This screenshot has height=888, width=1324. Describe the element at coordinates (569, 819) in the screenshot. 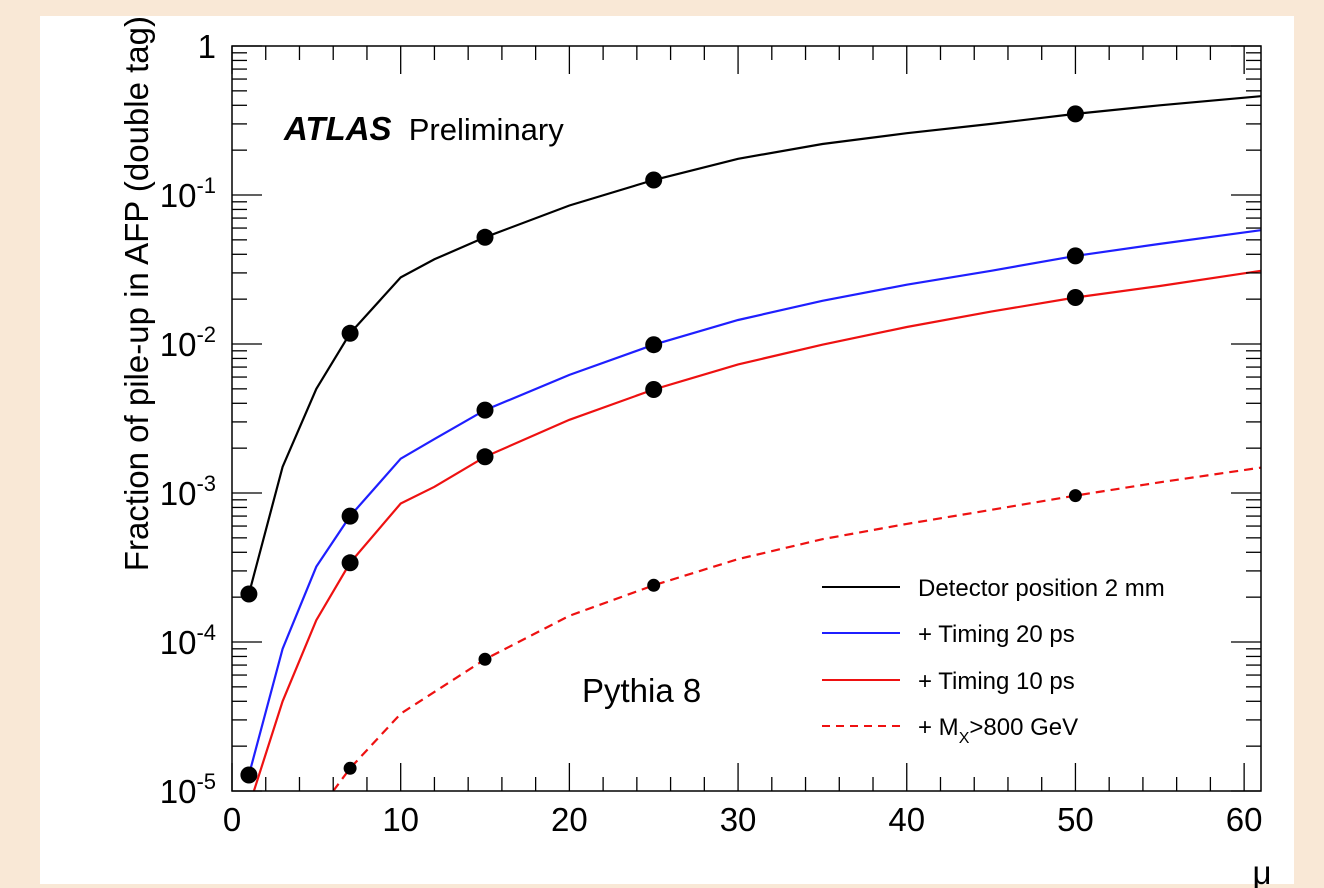

I see `x-tick-label-2: 20` at that location.